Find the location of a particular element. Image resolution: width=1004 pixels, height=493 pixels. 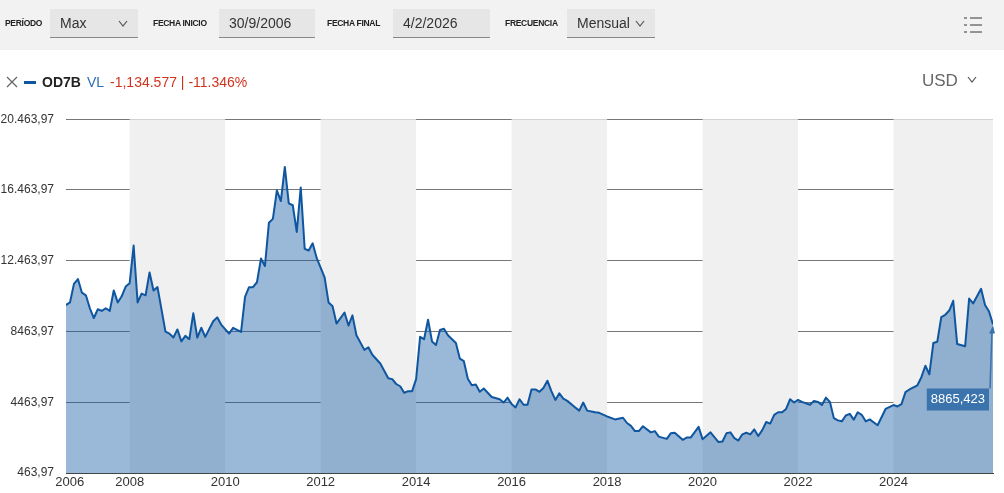

y-tick-label: 463,97 is located at coordinates (36, 472).